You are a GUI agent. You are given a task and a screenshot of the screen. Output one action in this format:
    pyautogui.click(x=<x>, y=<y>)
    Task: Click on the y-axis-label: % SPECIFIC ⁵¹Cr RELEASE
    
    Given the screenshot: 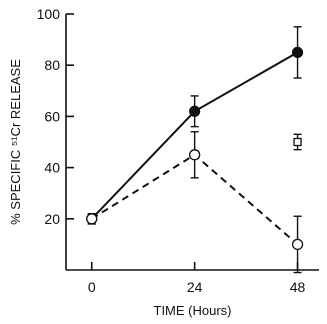 What is the action you would take?
    pyautogui.click(x=15, y=142)
    